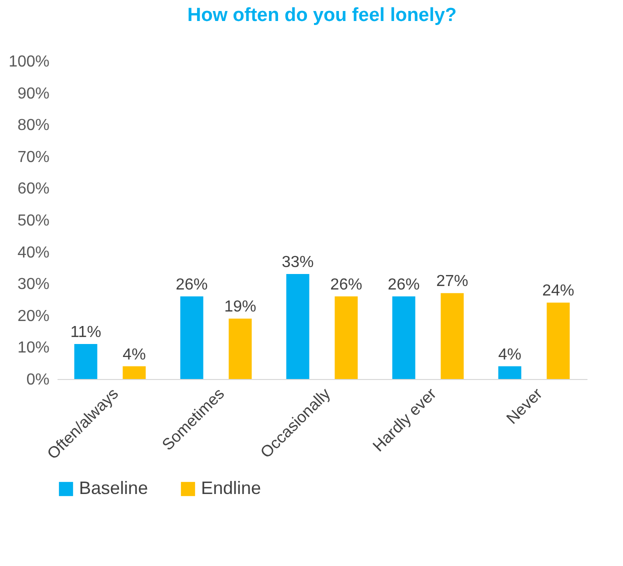  What do you see at coordinates (29, 62) in the screenshot?
I see `y-tick-label: 100%` at bounding box center [29, 62].